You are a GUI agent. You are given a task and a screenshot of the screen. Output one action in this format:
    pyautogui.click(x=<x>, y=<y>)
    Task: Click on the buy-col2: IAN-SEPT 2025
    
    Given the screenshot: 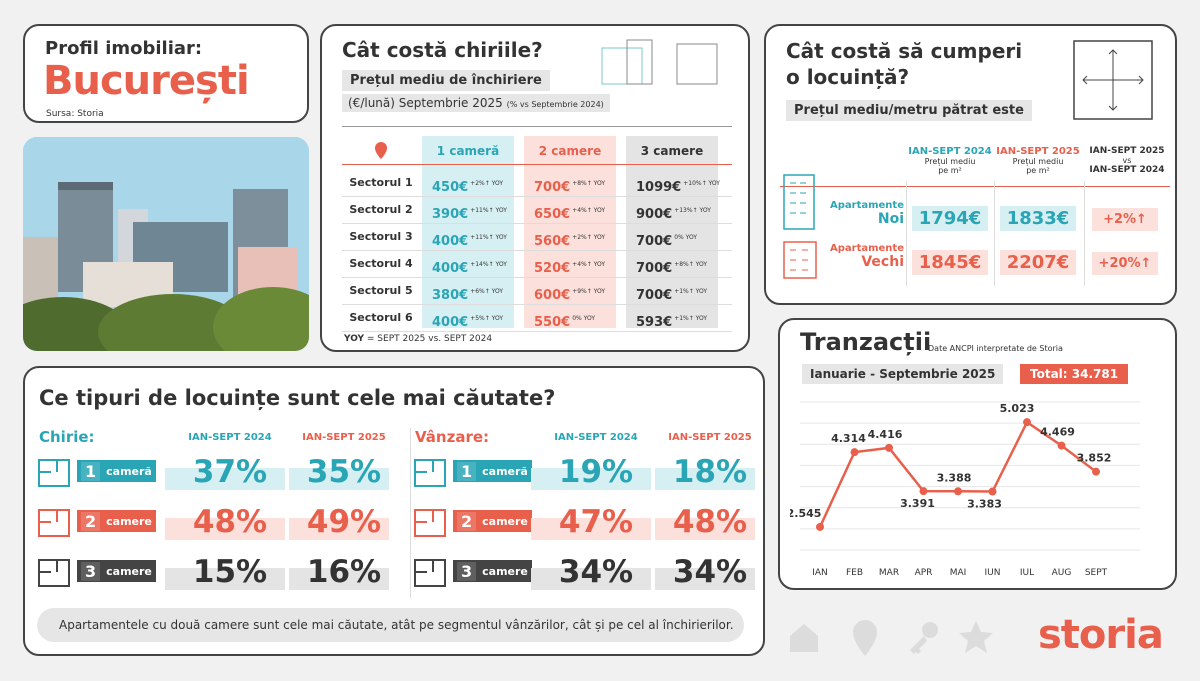 What is the action you would take?
    pyautogui.click(x=1038, y=151)
    